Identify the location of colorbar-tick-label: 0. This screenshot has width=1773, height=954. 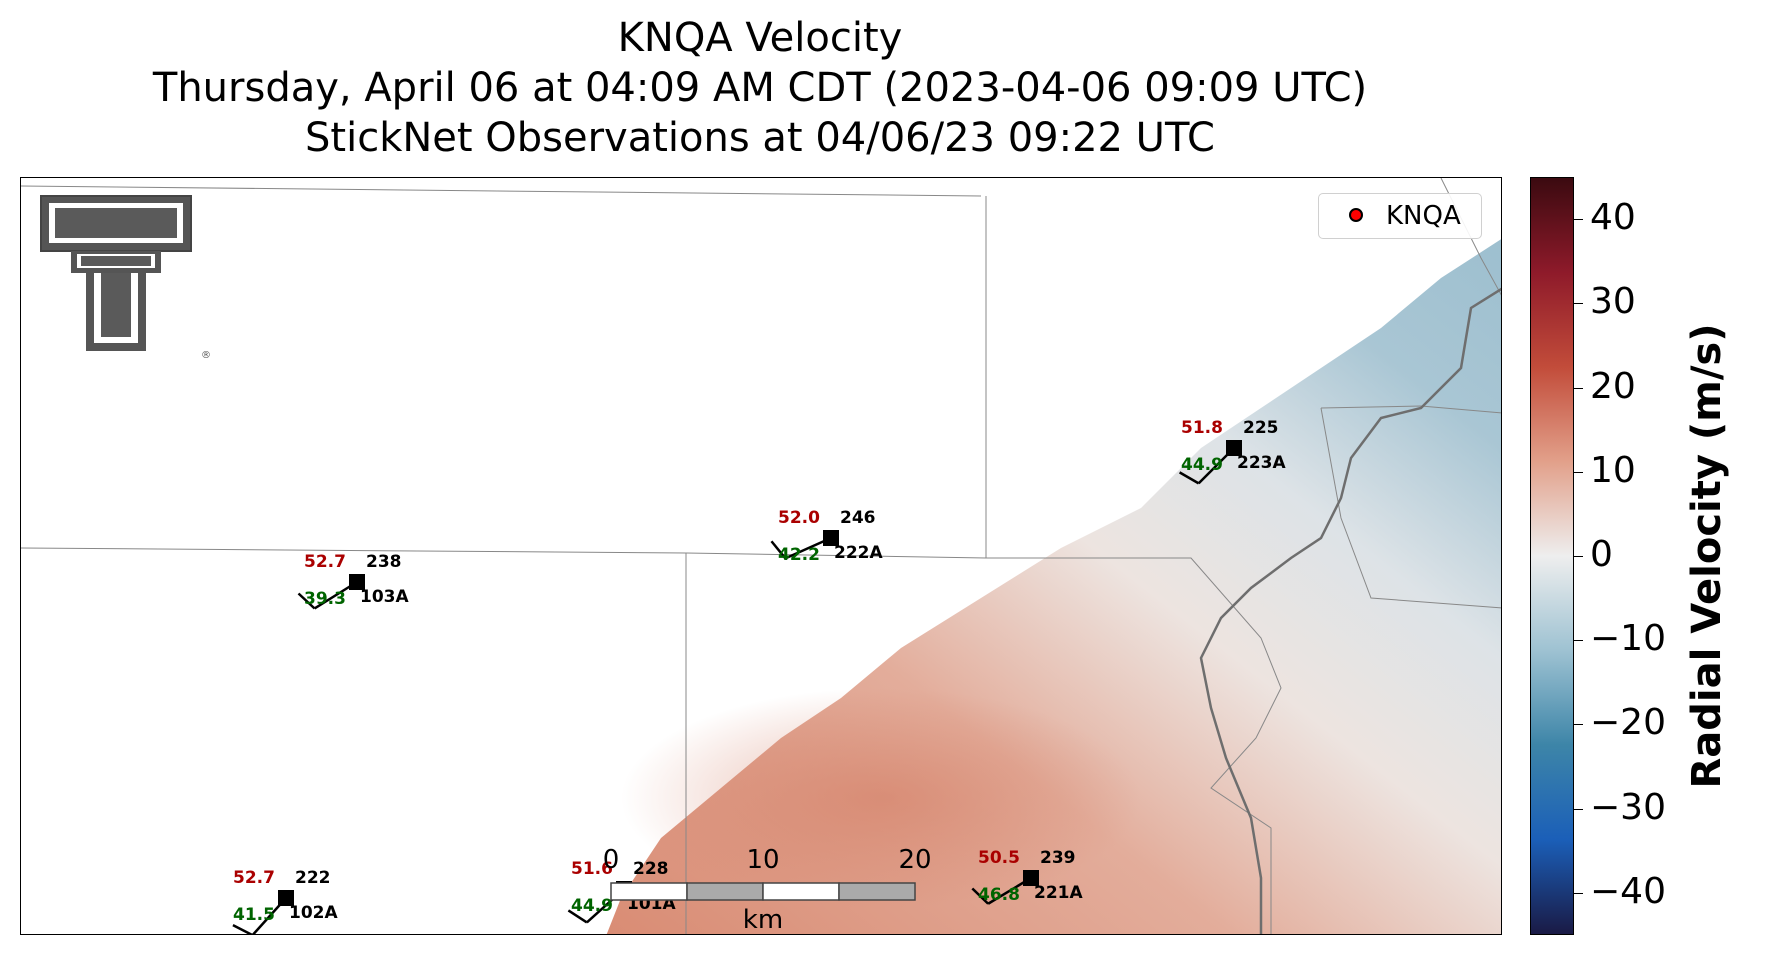
(1601, 554).